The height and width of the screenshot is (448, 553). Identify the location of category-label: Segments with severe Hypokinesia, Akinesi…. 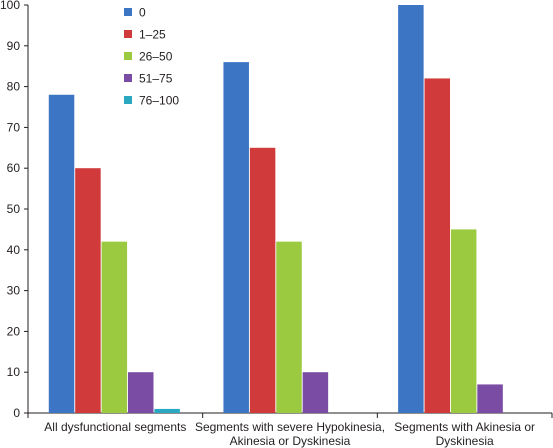
(290, 434).